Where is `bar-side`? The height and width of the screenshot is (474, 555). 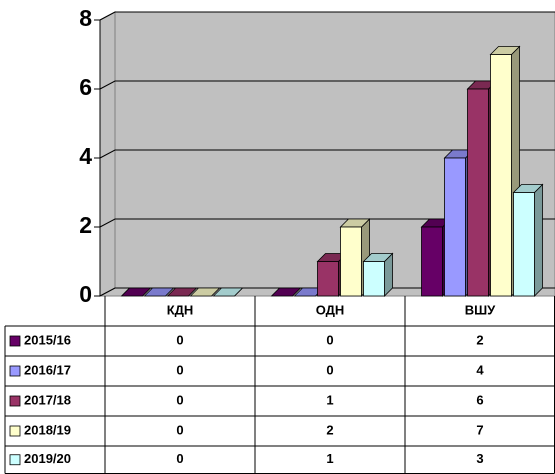 bar-side is located at coordinates (538, 240).